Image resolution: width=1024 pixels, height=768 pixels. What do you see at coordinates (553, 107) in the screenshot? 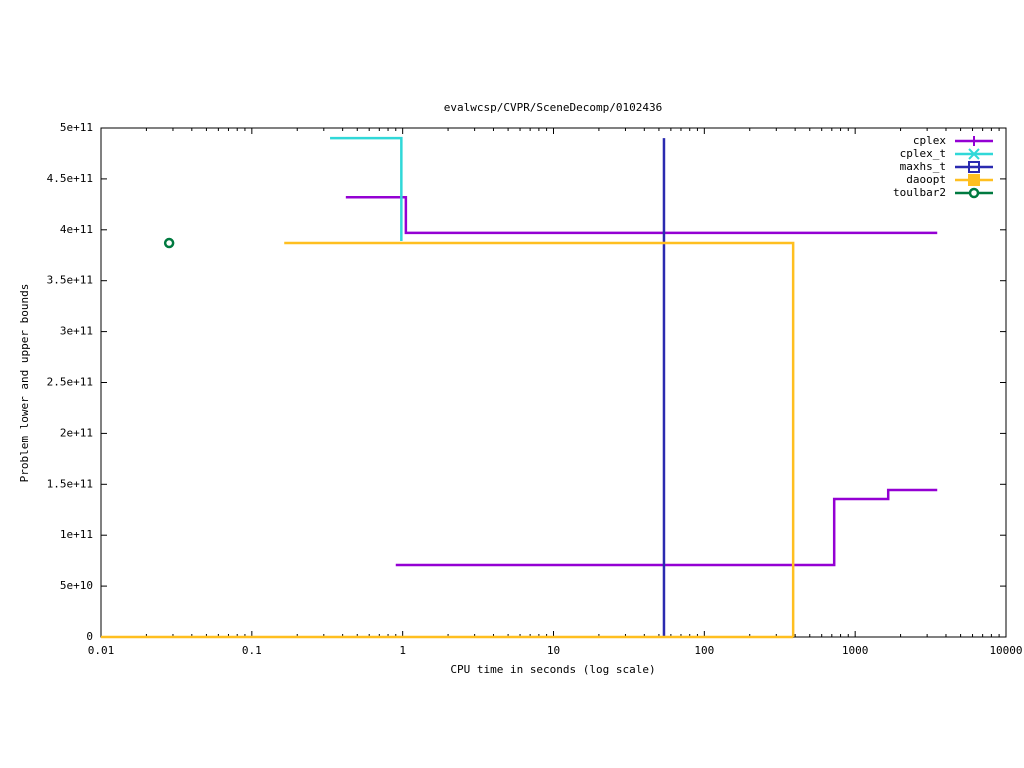
I see `chart-title: evalwcsp/CVPR/SceneDecomp/0102436` at bounding box center [553, 107].